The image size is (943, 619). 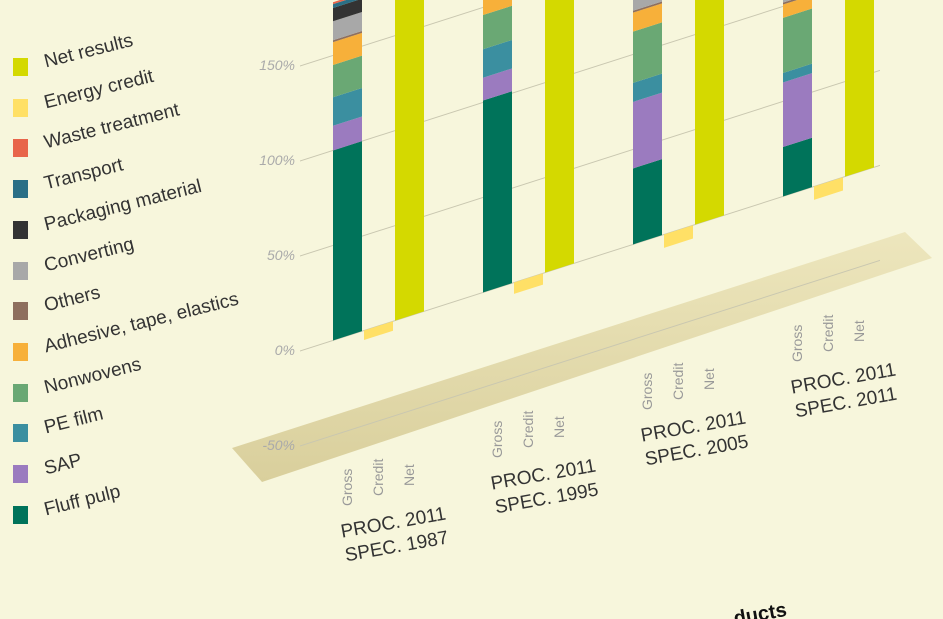 I want to click on y-tick-label: 50%, so click(x=280, y=255).